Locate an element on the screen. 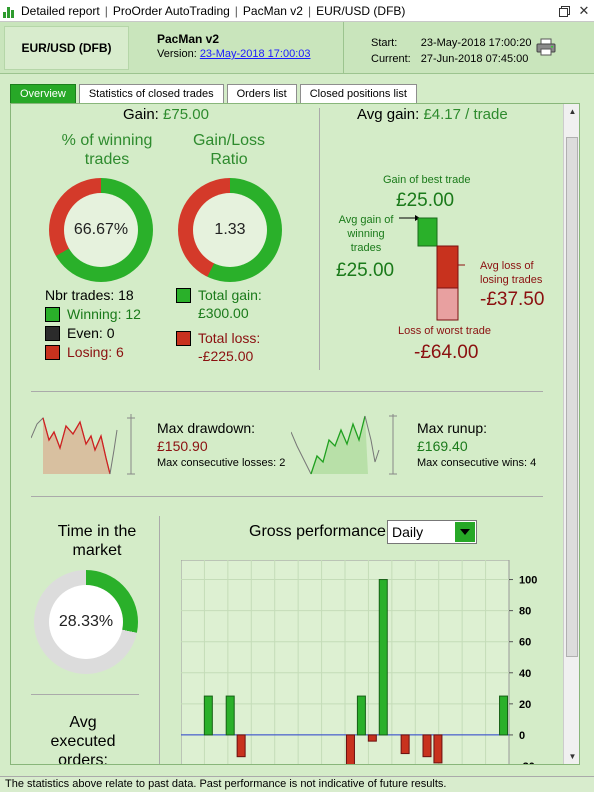 This screenshot has height=792, width=594. version-link: 23-May-2018 17:00:03 is located at coordinates (255, 54).